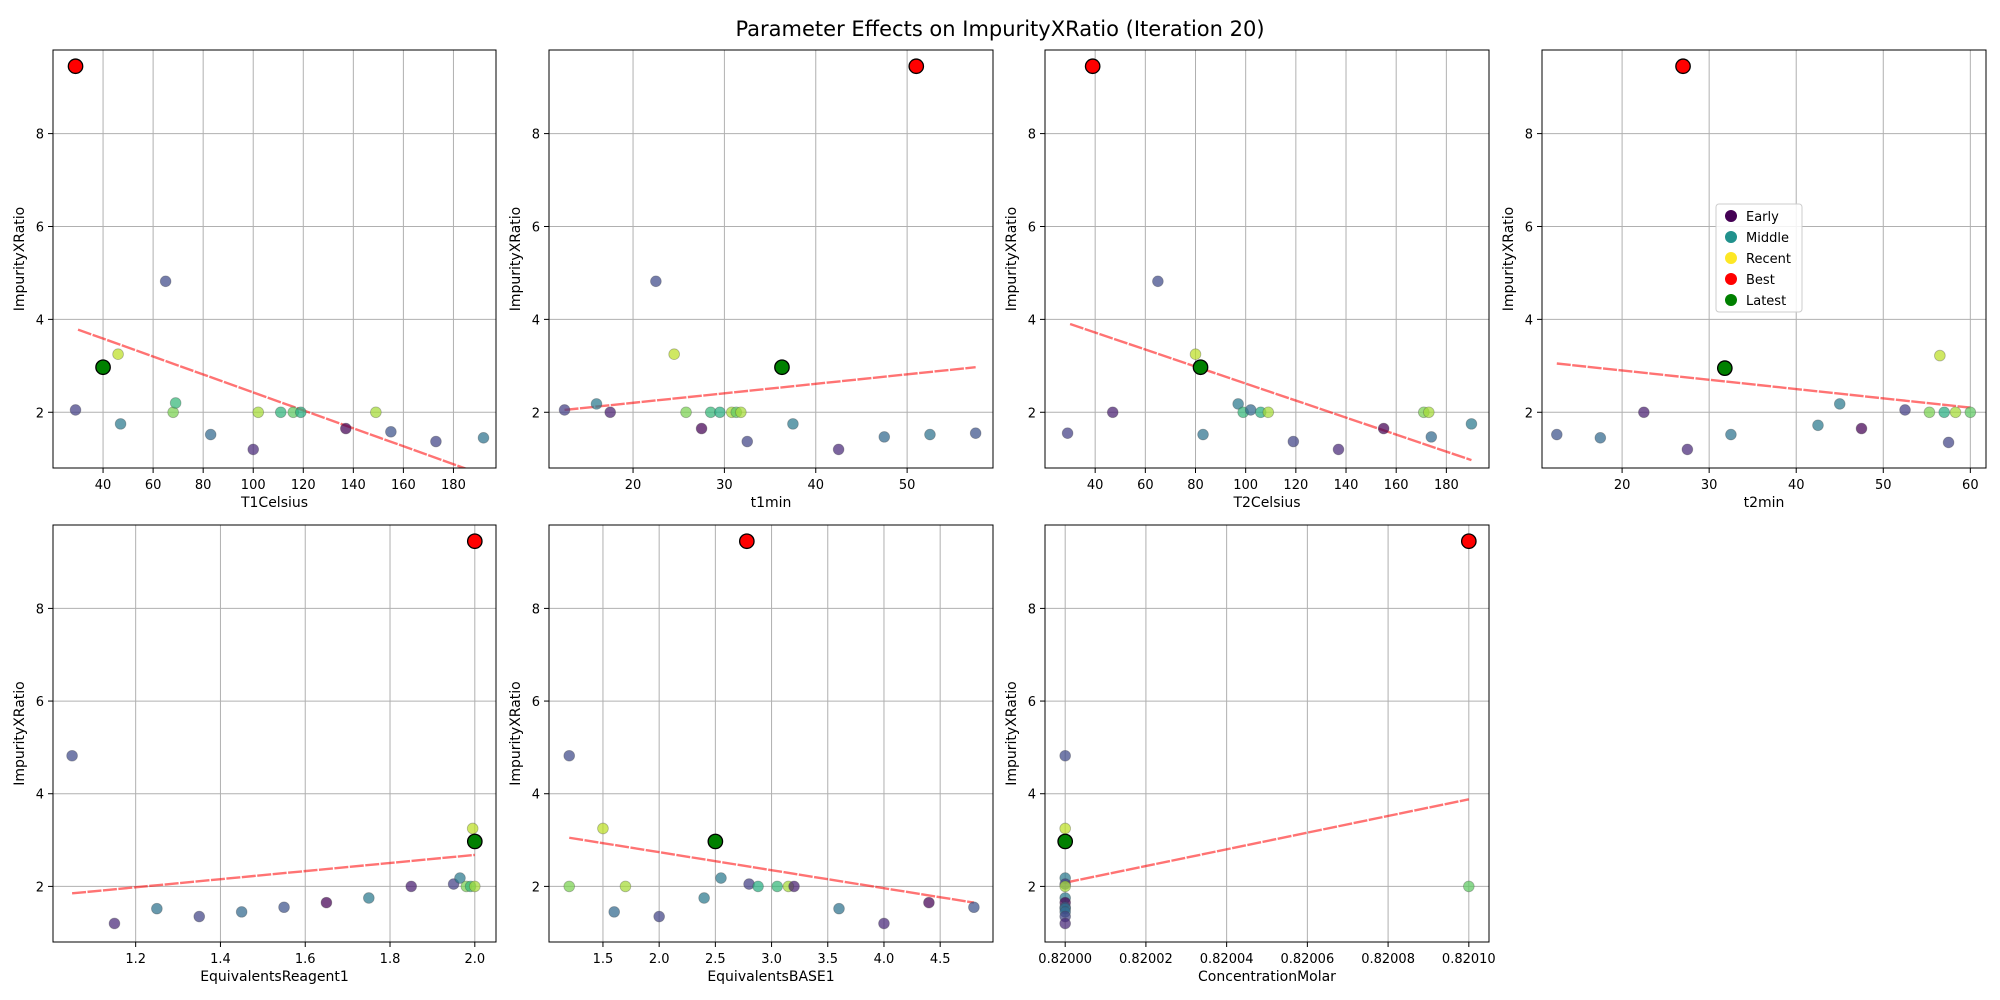 The height and width of the screenshot is (1000, 2000). Describe the element at coordinates (353, 485) in the screenshot. I see `x-tick-label: 140` at that location.